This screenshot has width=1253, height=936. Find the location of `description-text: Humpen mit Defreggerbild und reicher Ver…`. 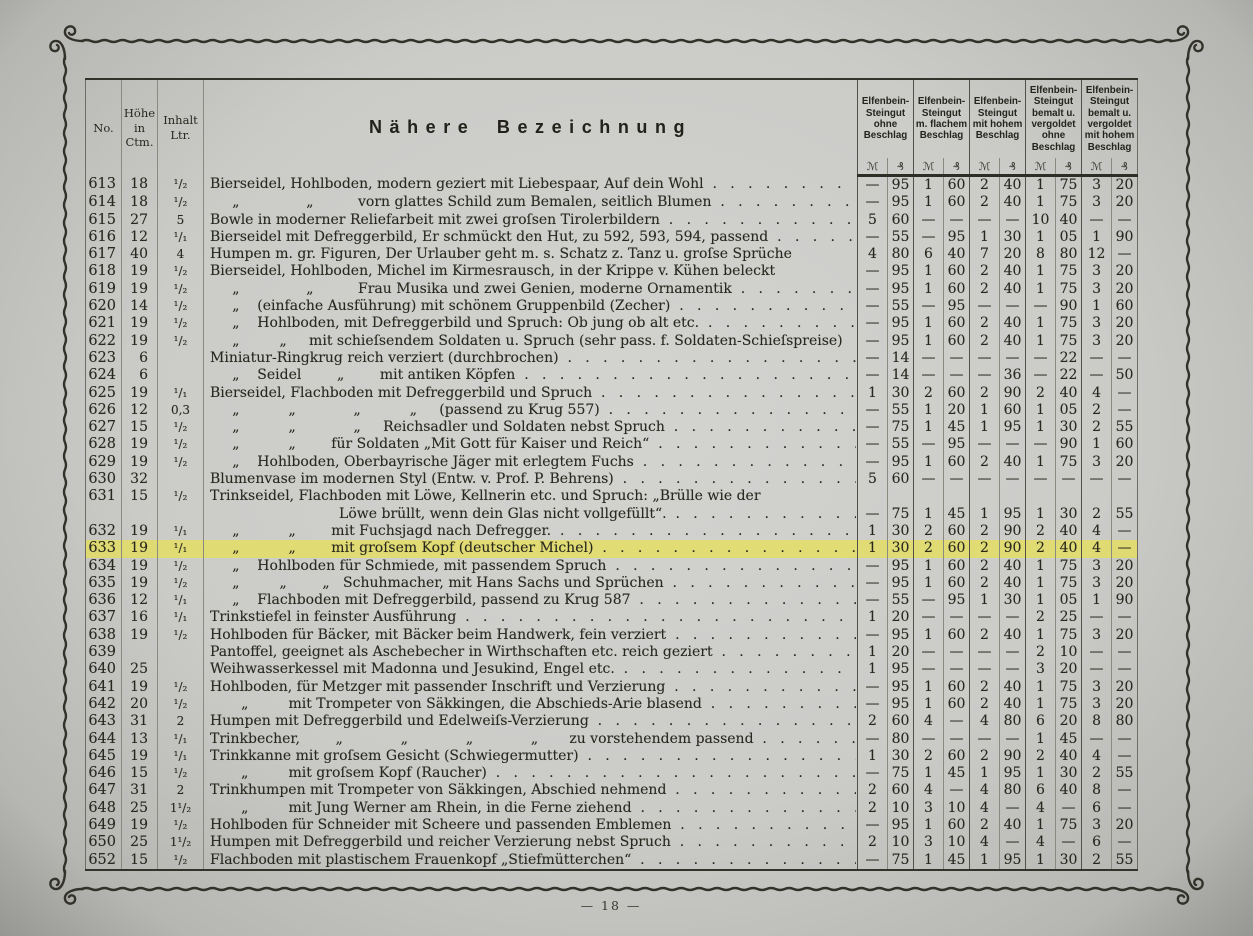

description-text: Humpen mit Defreggerbild und reicher Ver… is located at coordinates (527, 842).